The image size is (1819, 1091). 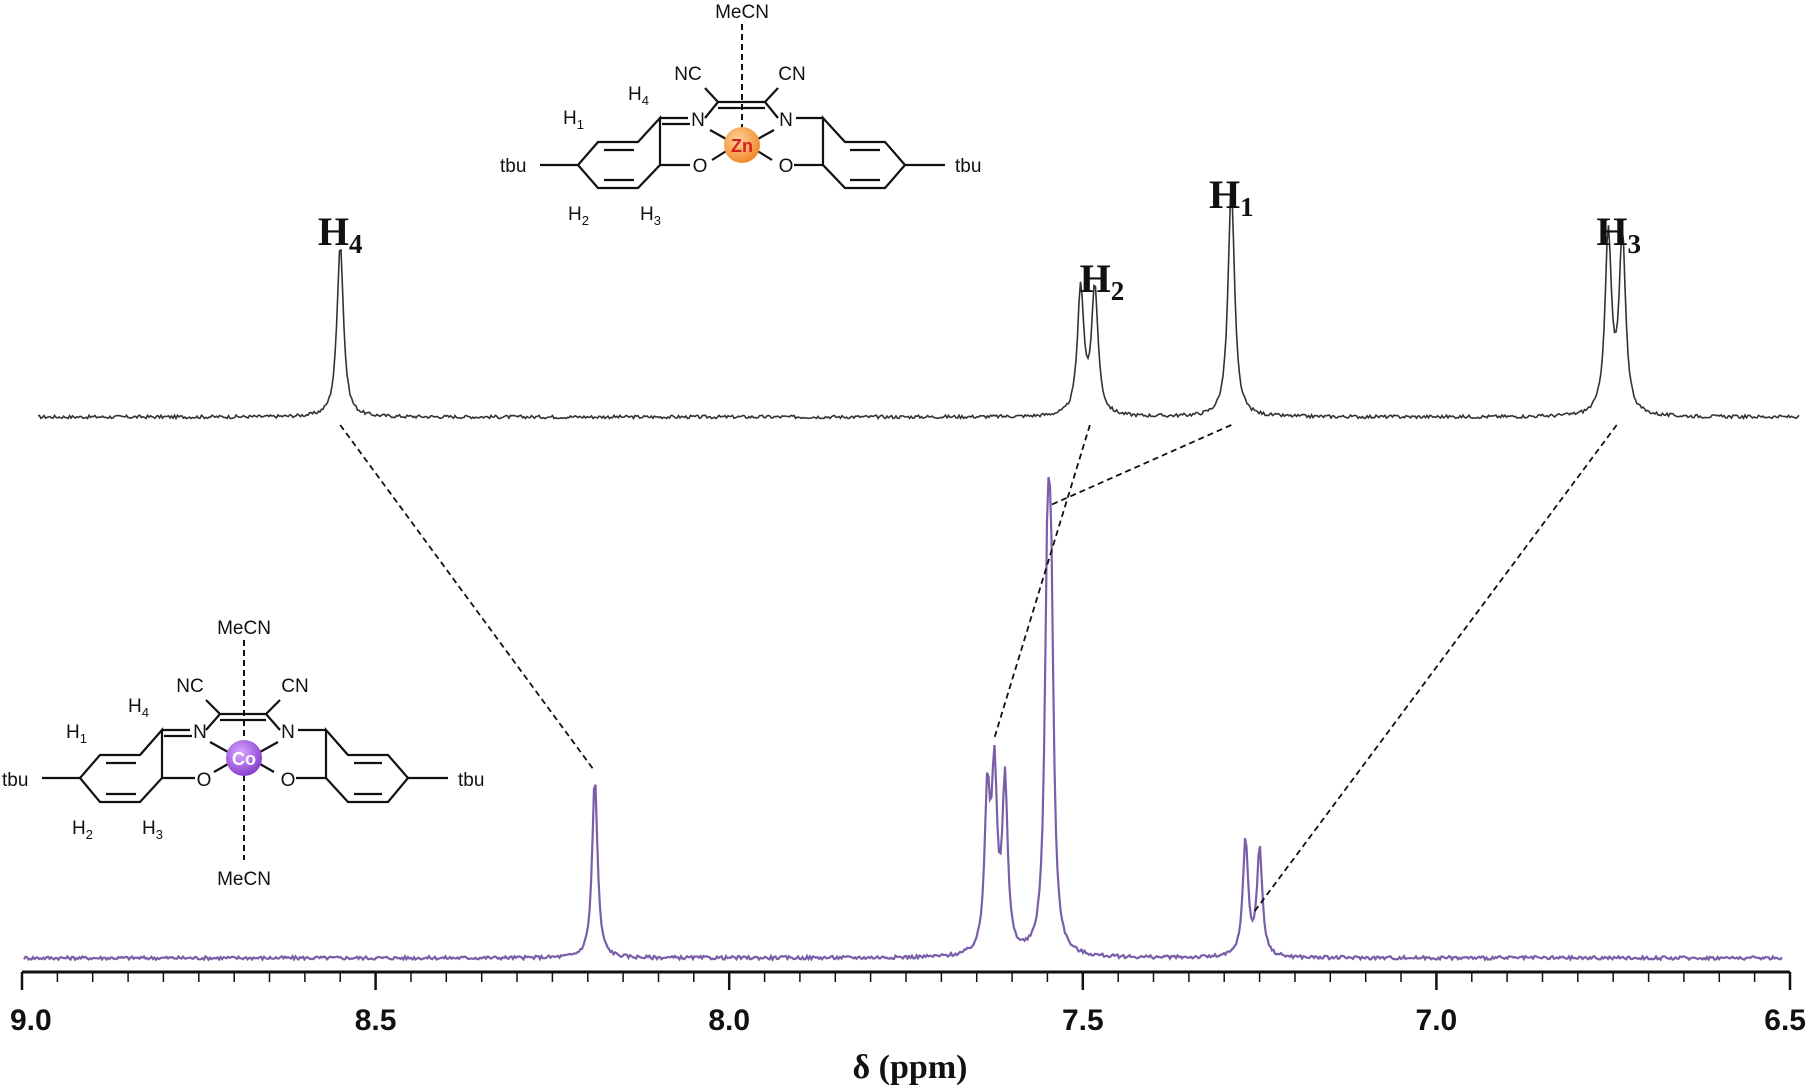 What do you see at coordinates (200, 732) in the screenshot?
I see `co-n-left: N` at bounding box center [200, 732].